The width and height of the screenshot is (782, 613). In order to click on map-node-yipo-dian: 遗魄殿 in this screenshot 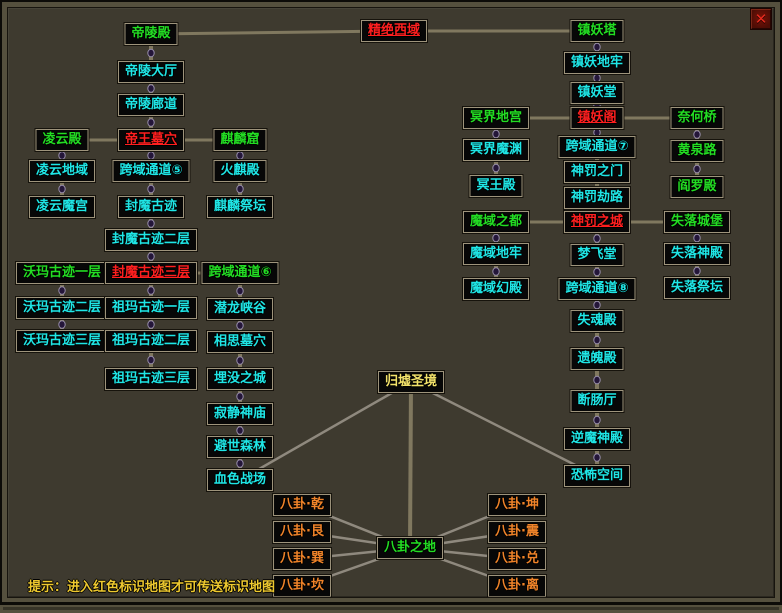, I will do `click(597, 359)`.